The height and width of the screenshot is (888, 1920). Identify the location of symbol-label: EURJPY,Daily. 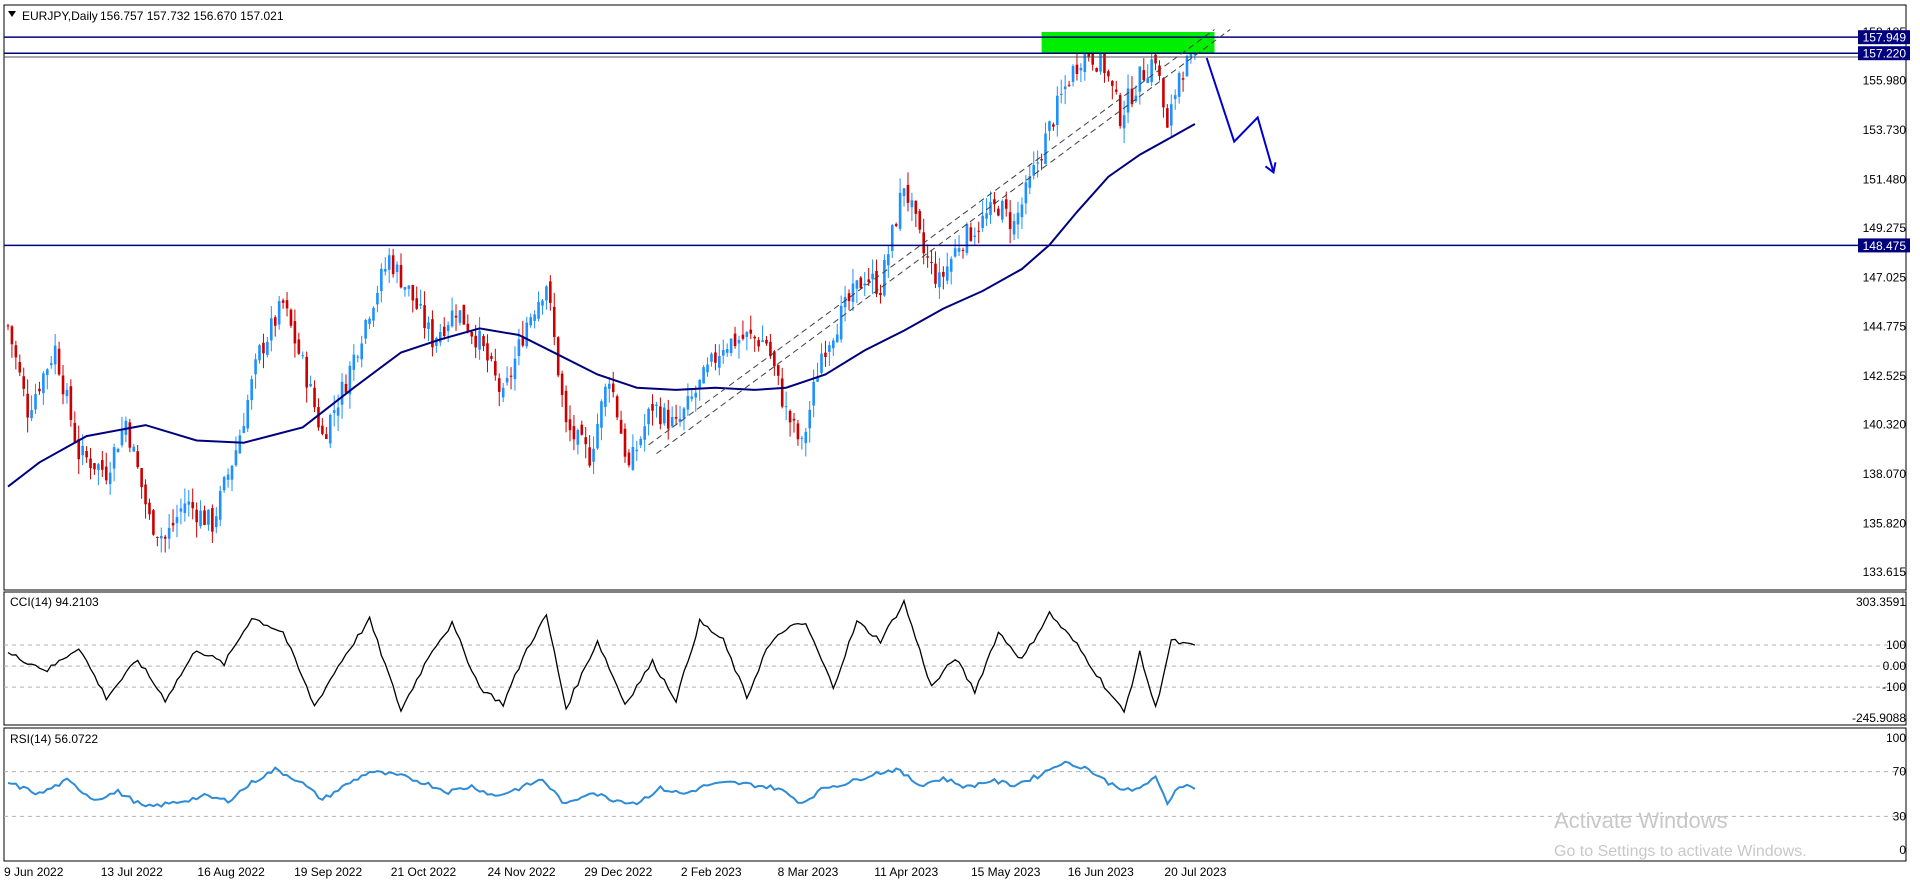
(60, 16).